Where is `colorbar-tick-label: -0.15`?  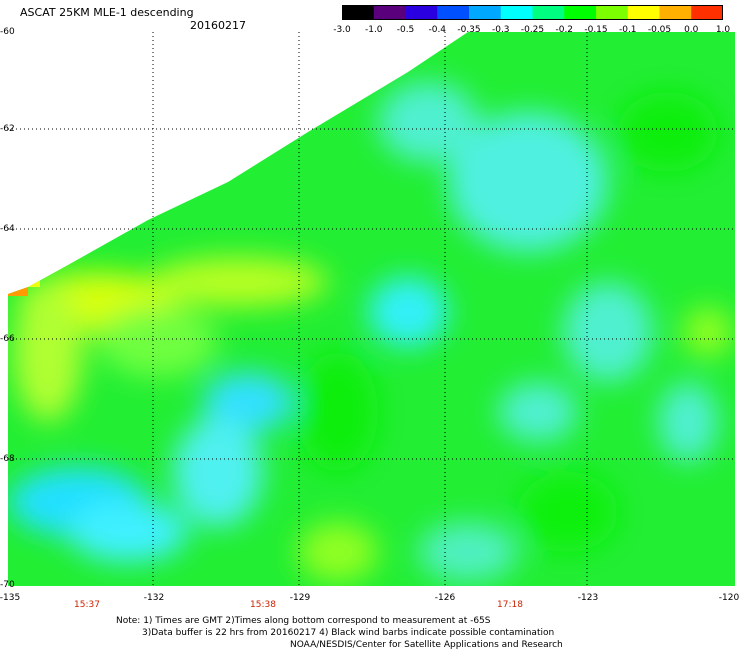 colorbar-tick-label: -0.15 is located at coordinates (596, 30).